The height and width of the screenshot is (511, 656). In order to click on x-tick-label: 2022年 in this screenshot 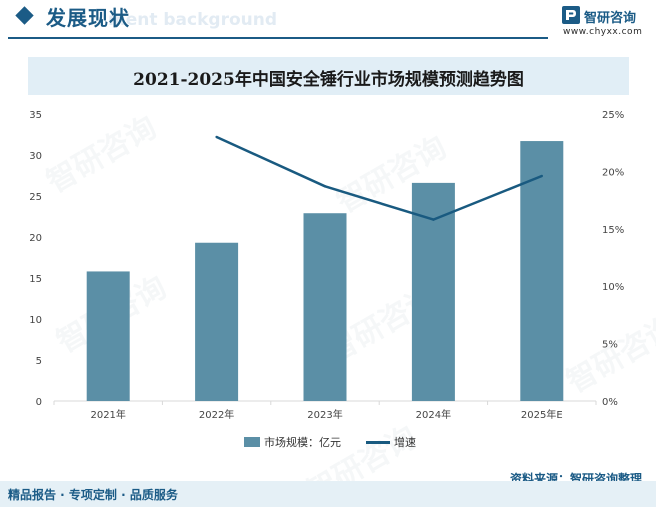, I will do `click(216, 414)`.